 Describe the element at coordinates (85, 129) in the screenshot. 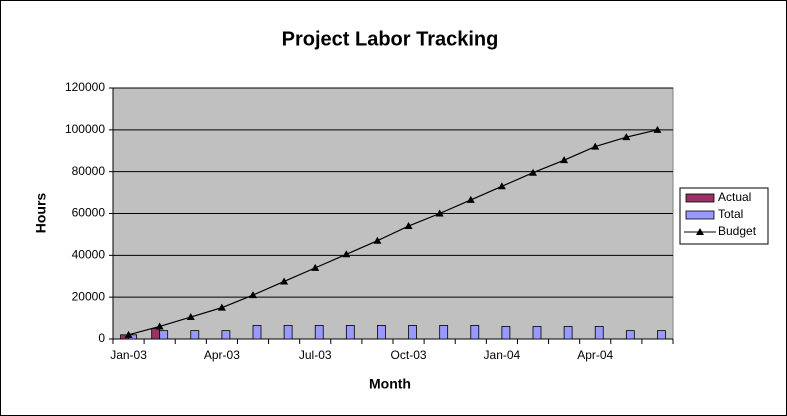

I see `y-tick-label: 100000` at that location.